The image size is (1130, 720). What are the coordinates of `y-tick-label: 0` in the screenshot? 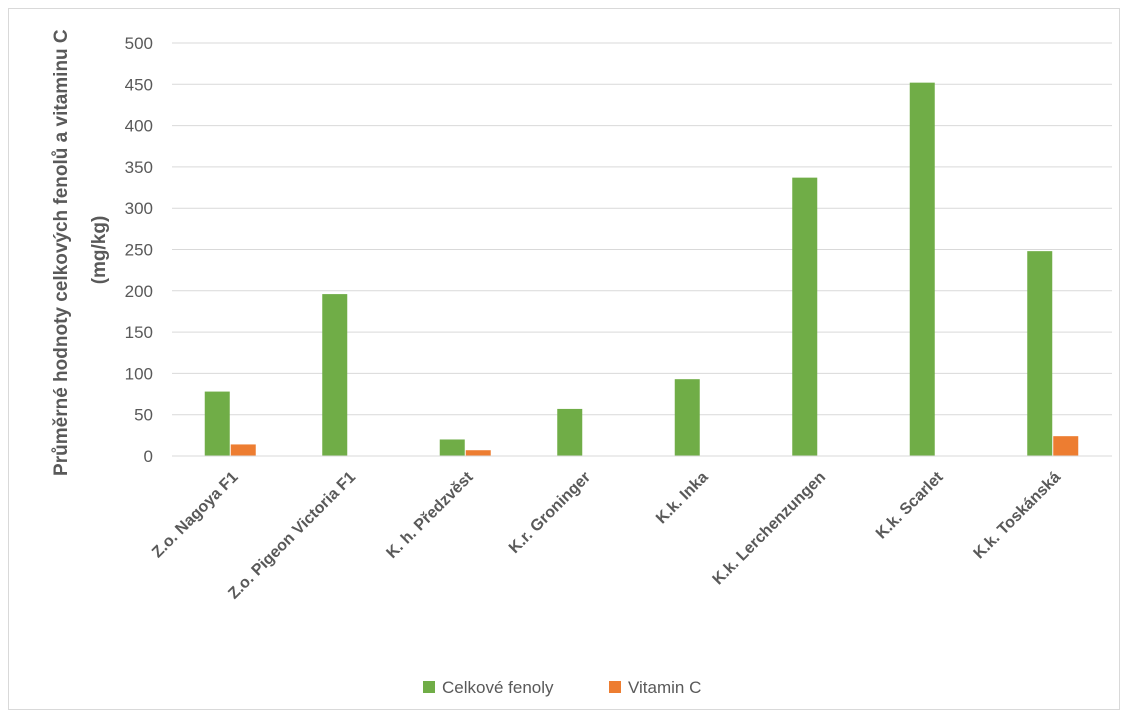 It's located at (148, 456).